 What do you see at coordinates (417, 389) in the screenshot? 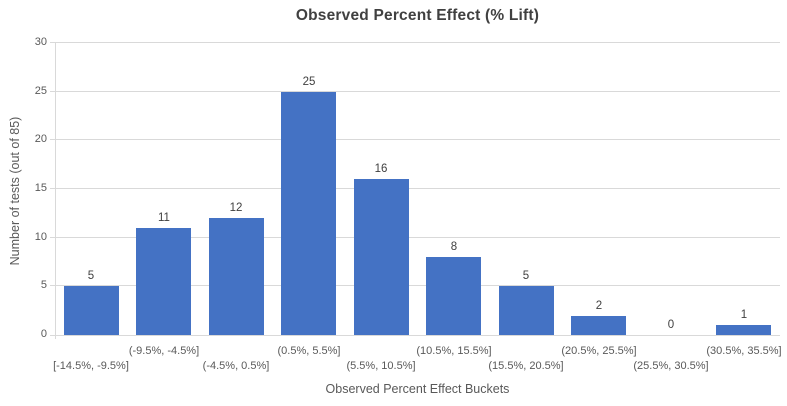
I see `x-axis-title: Observed Percent Effect Buckets` at bounding box center [417, 389].